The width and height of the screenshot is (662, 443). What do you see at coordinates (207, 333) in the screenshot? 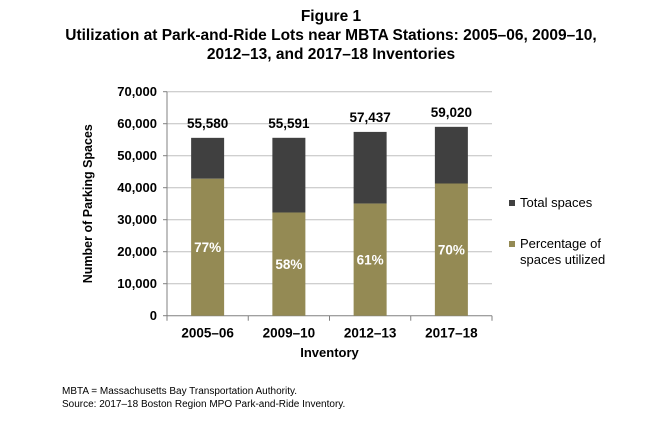
I see `x-tick-label: 2005–06` at bounding box center [207, 333].